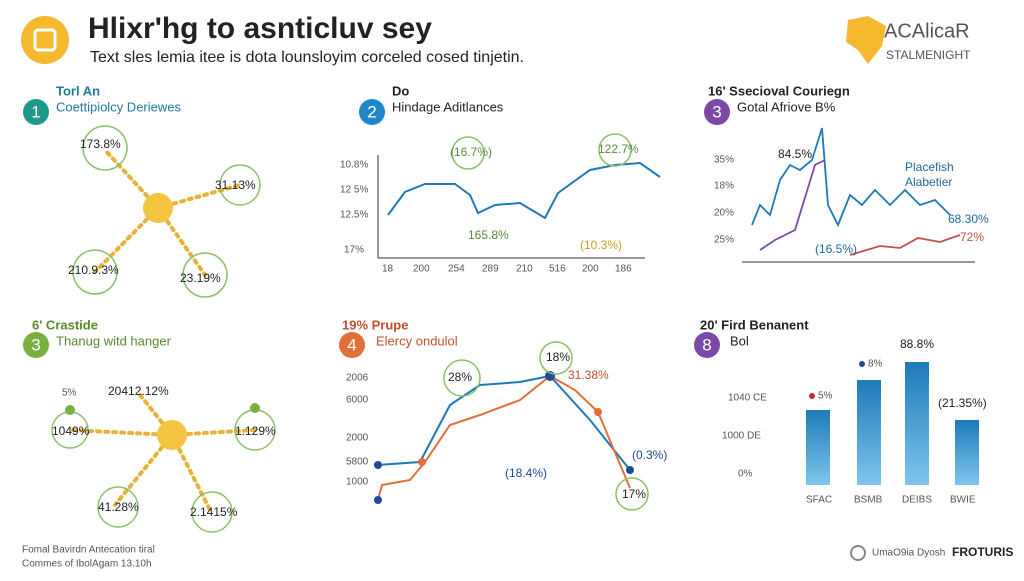  Describe the element at coordinates (739, 340) in the screenshot. I see `panel-heading: Bol` at that location.